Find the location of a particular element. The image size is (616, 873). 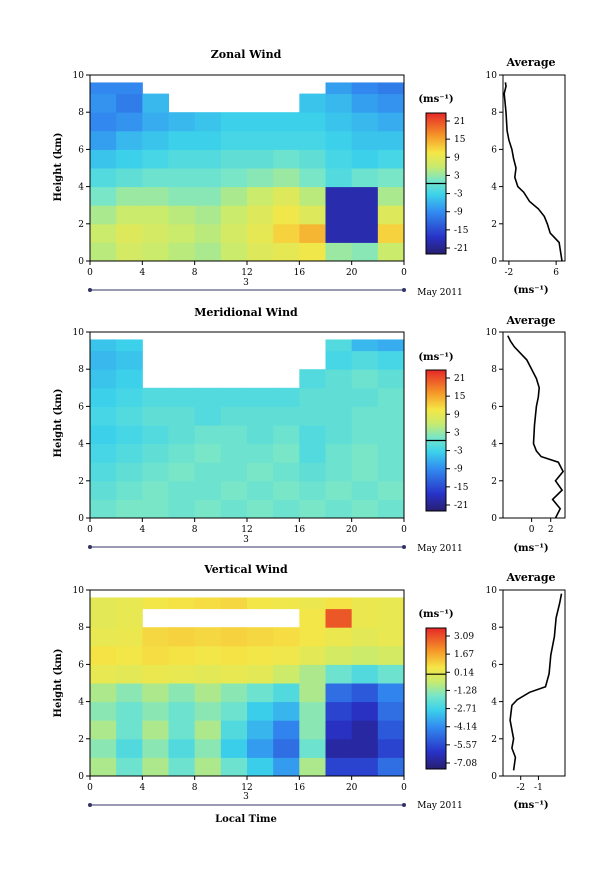

colorbar-tick-label: -21 is located at coordinates (461, 249).